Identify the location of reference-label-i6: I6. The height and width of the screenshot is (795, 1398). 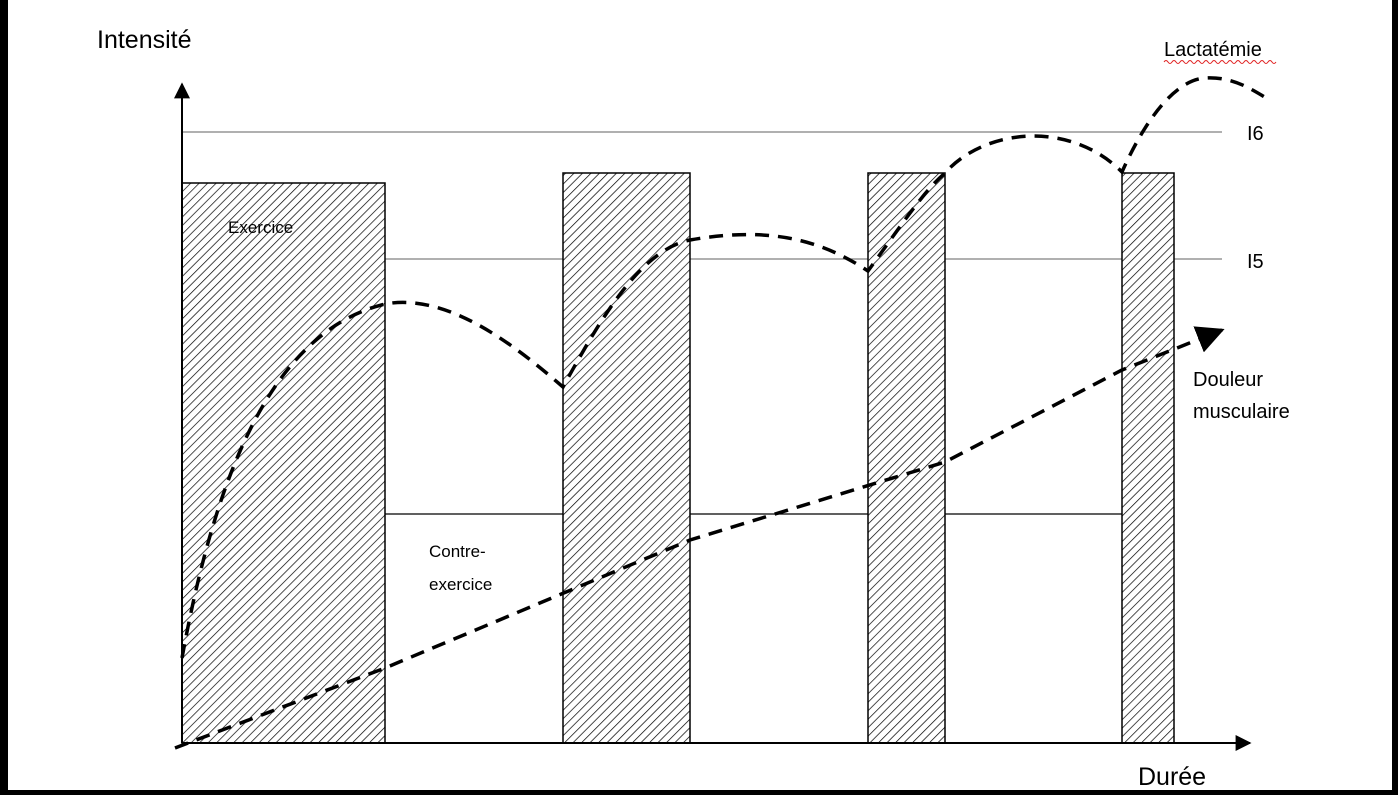
(1255, 134).